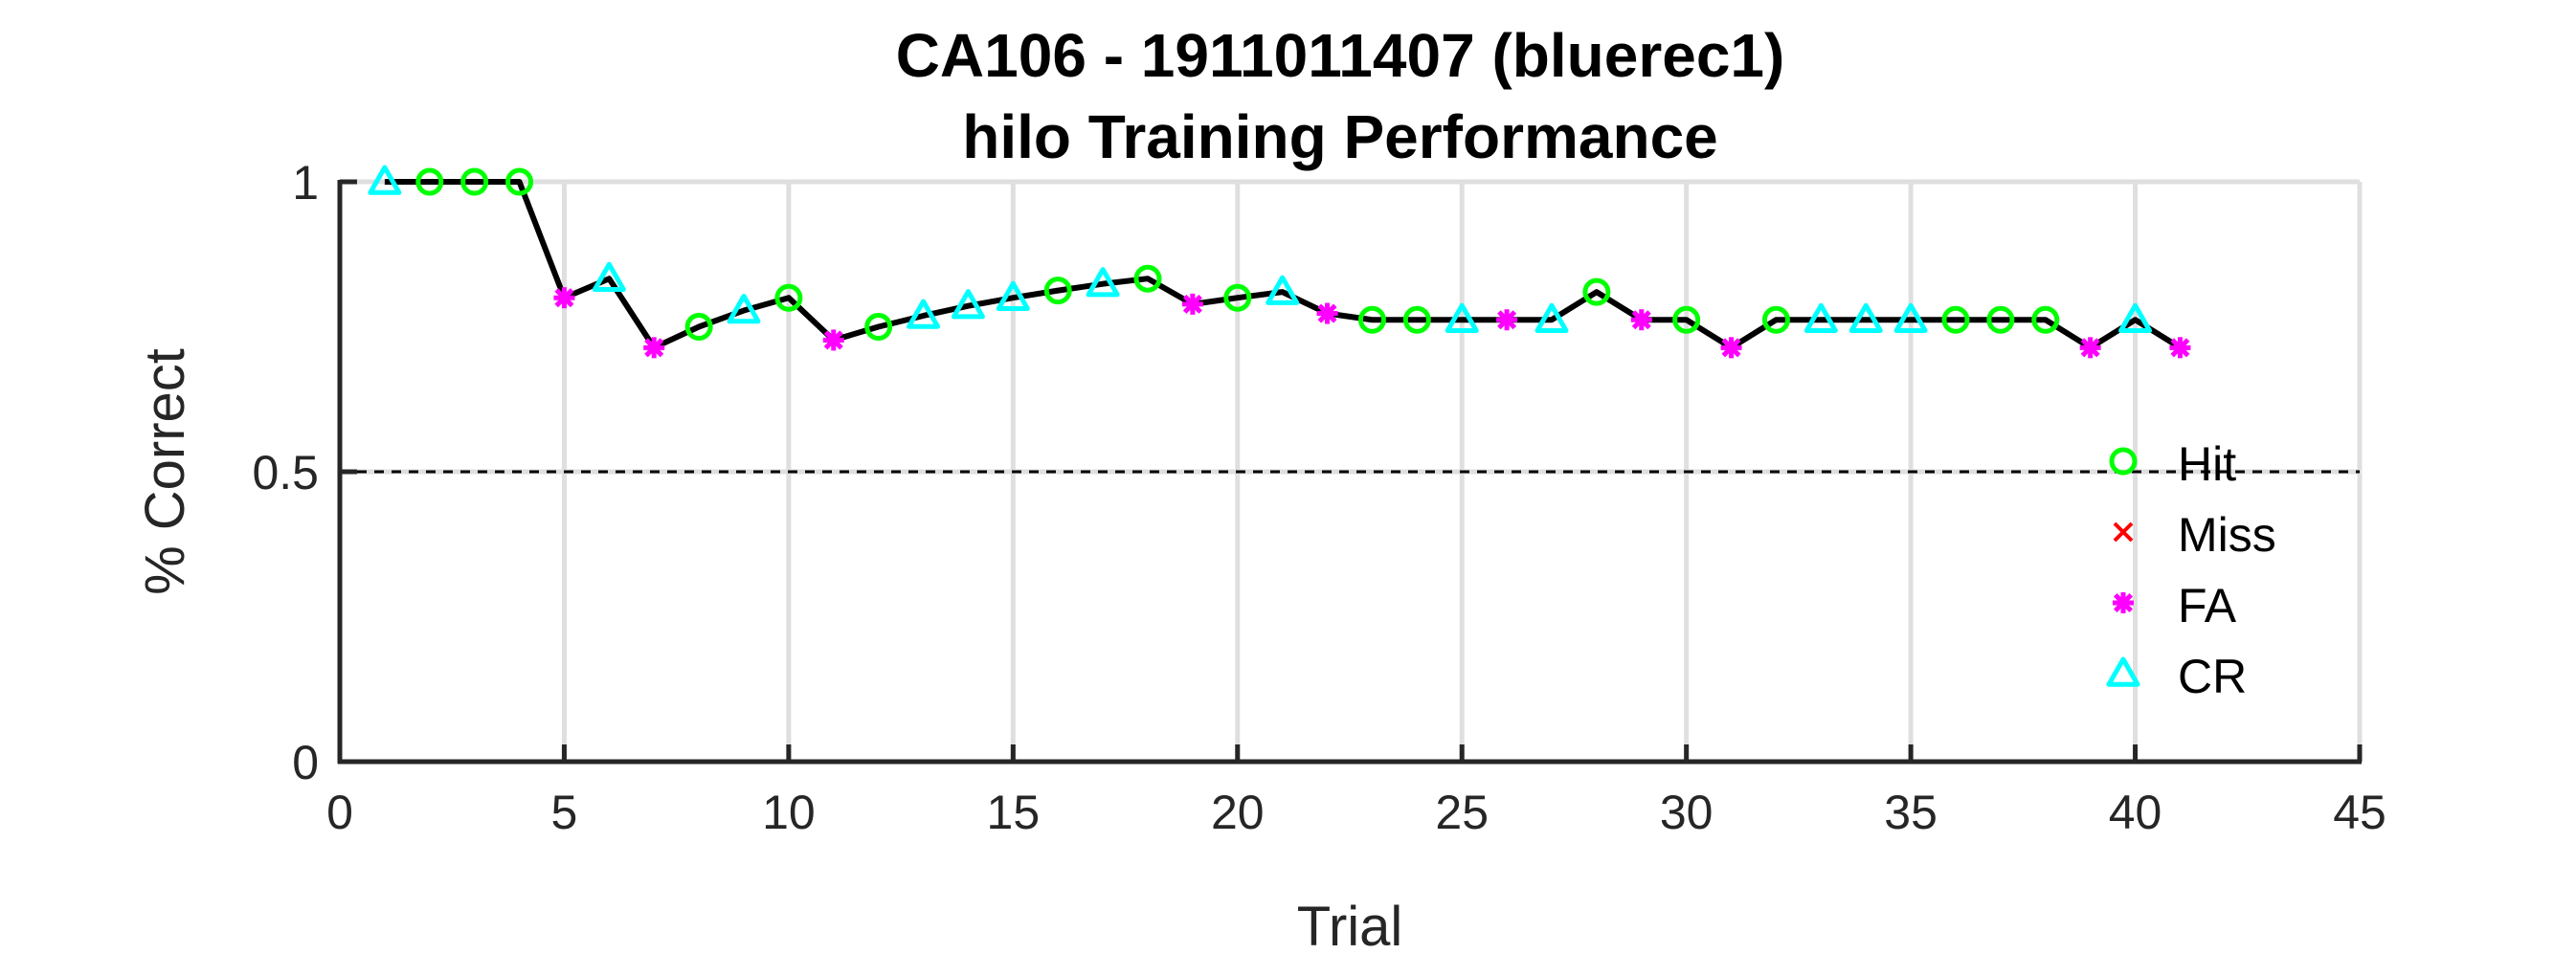  I want to click on legend-marker-fa, so click(2124, 602).